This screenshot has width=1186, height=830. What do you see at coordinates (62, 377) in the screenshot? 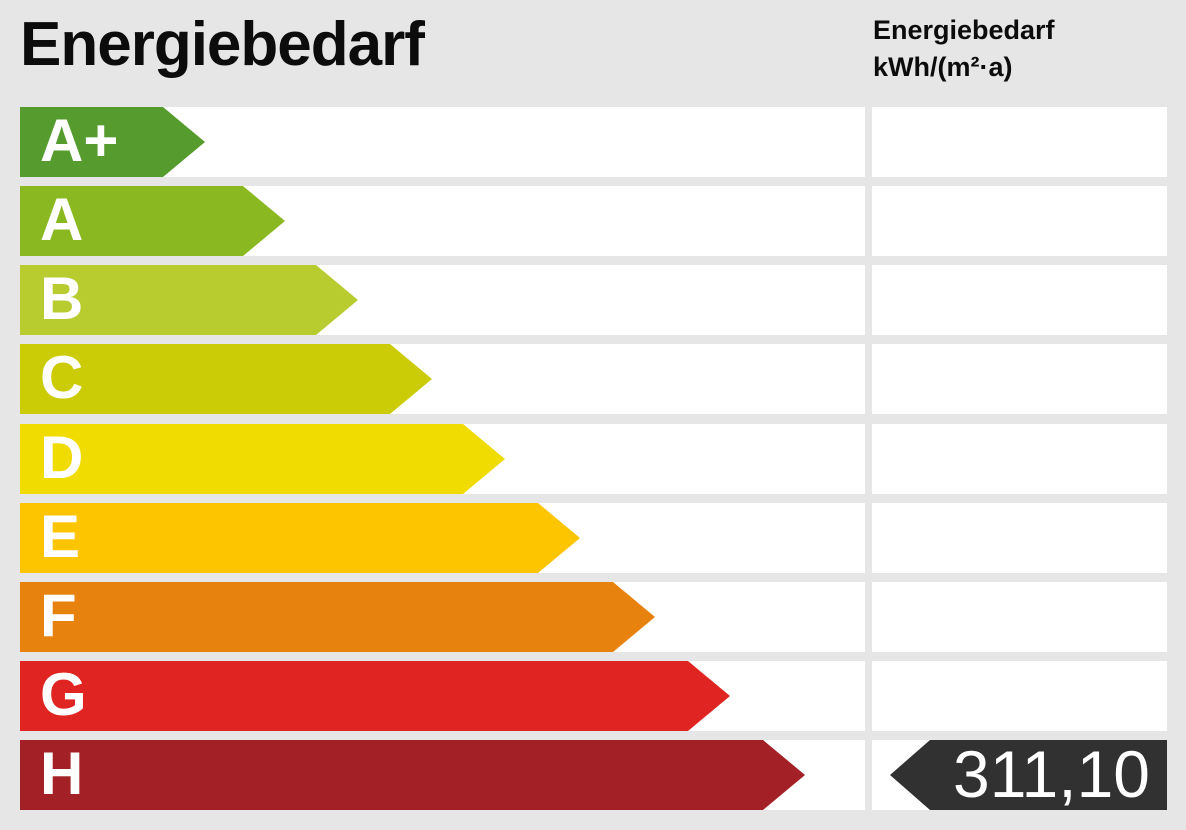
I see `energy-class-label: C` at bounding box center [62, 377].